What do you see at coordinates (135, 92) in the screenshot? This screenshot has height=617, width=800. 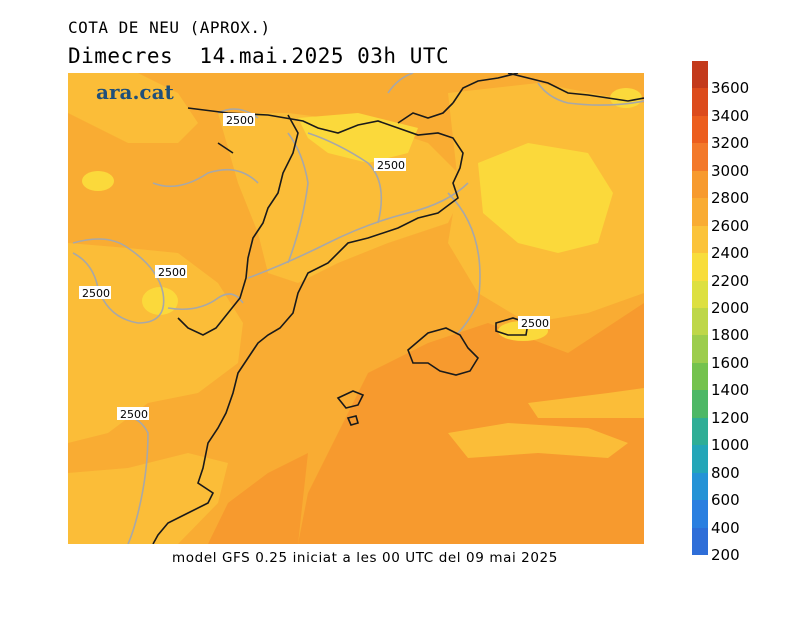 I see `ara-cat-logo: ara.cat` at bounding box center [135, 92].